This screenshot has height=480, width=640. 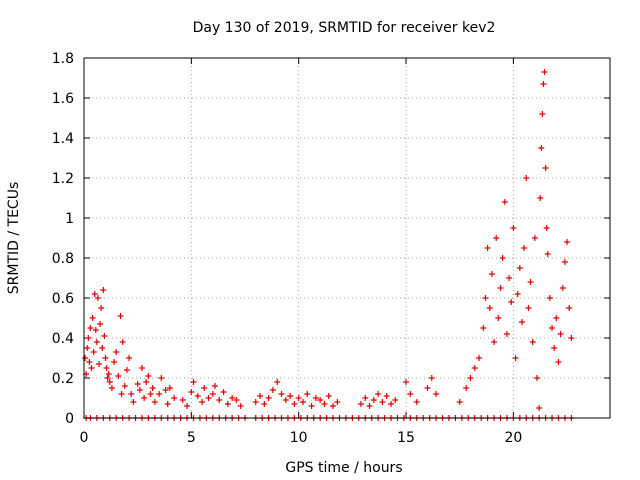 I want to click on x-tick-label: 0, so click(x=84, y=438).